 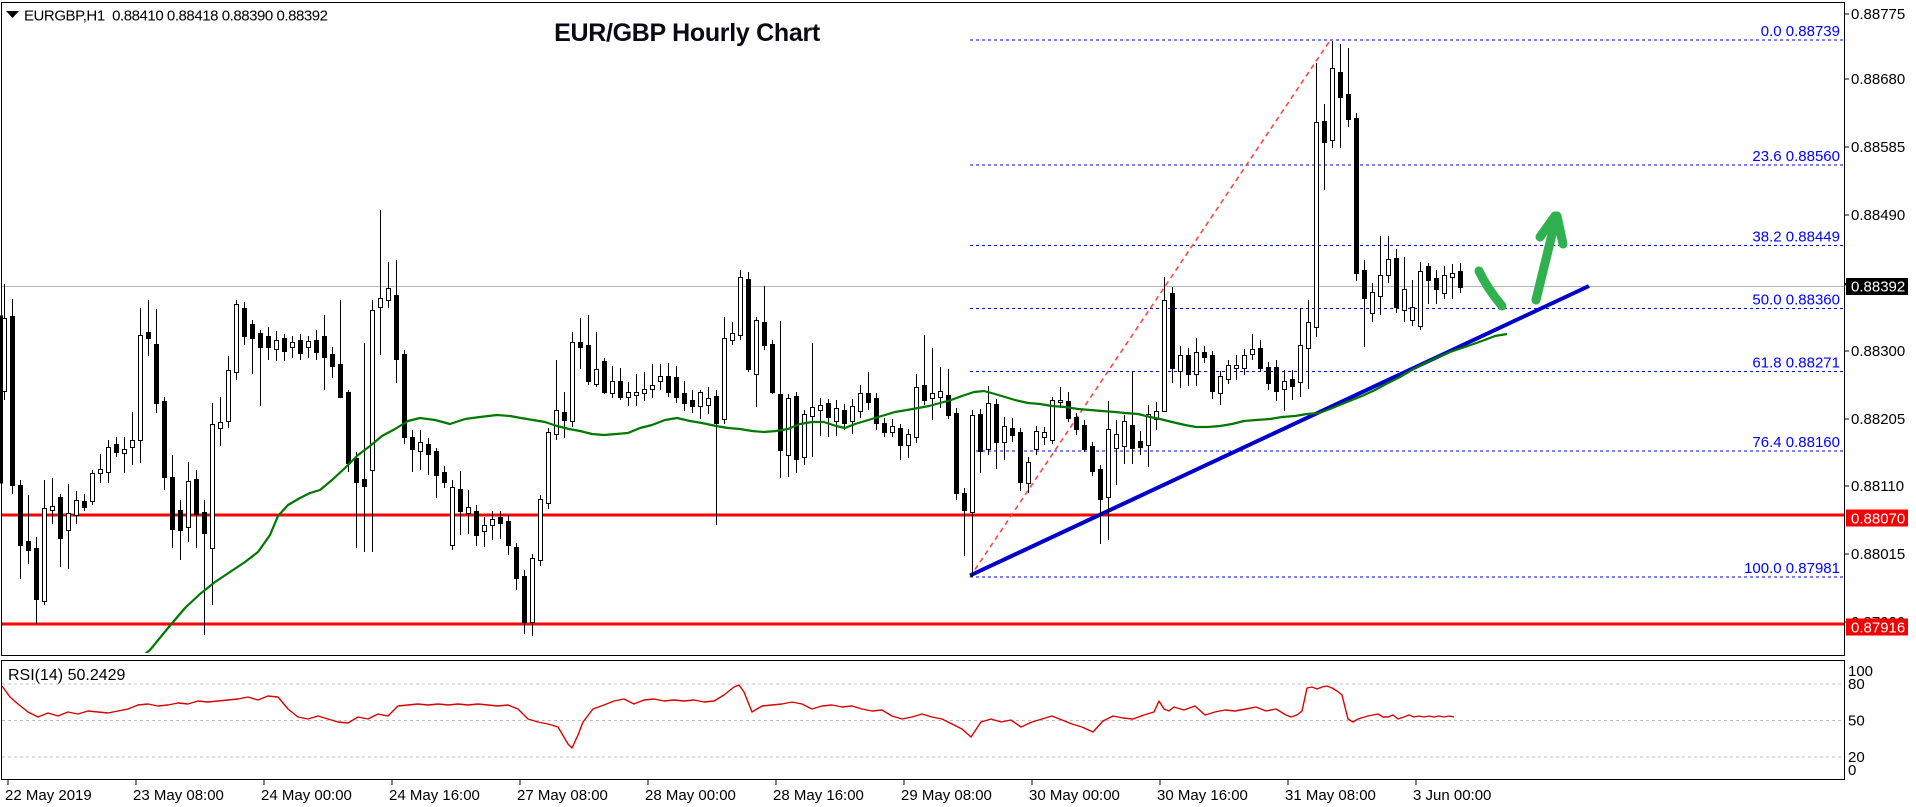 I want to click on svg-text: 0.87916, so click(x=1878, y=628).